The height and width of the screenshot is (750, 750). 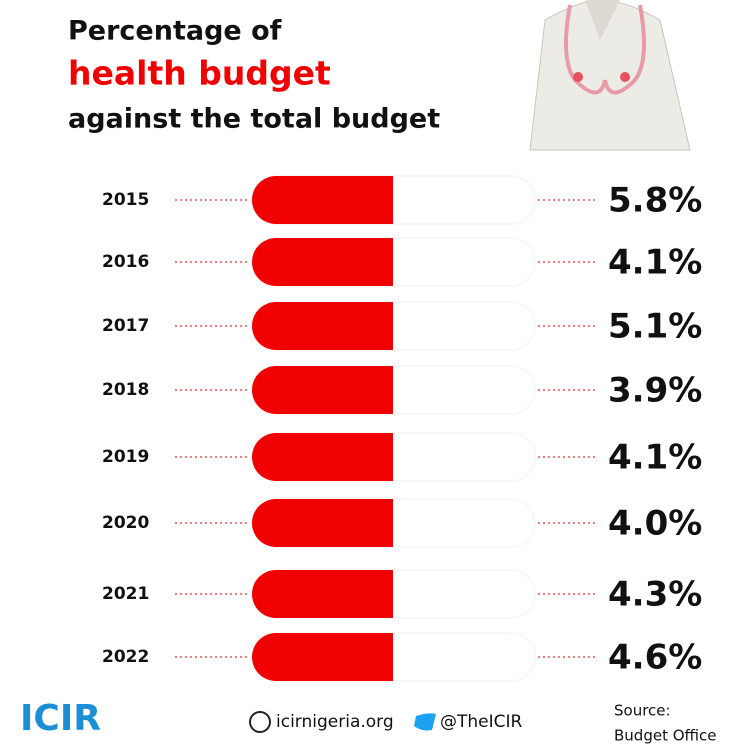 What do you see at coordinates (655, 391) in the screenshot?
I see `percentage-label: 3.9%` at bounding box center [655, 391].